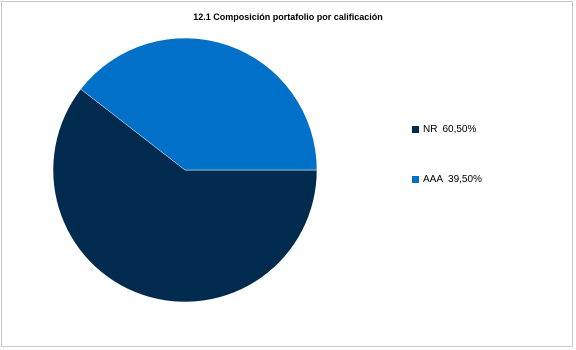  Describe the element at coordinates (415, 179) in the screenshot. I see `legend-swatch-aaa` at that location.